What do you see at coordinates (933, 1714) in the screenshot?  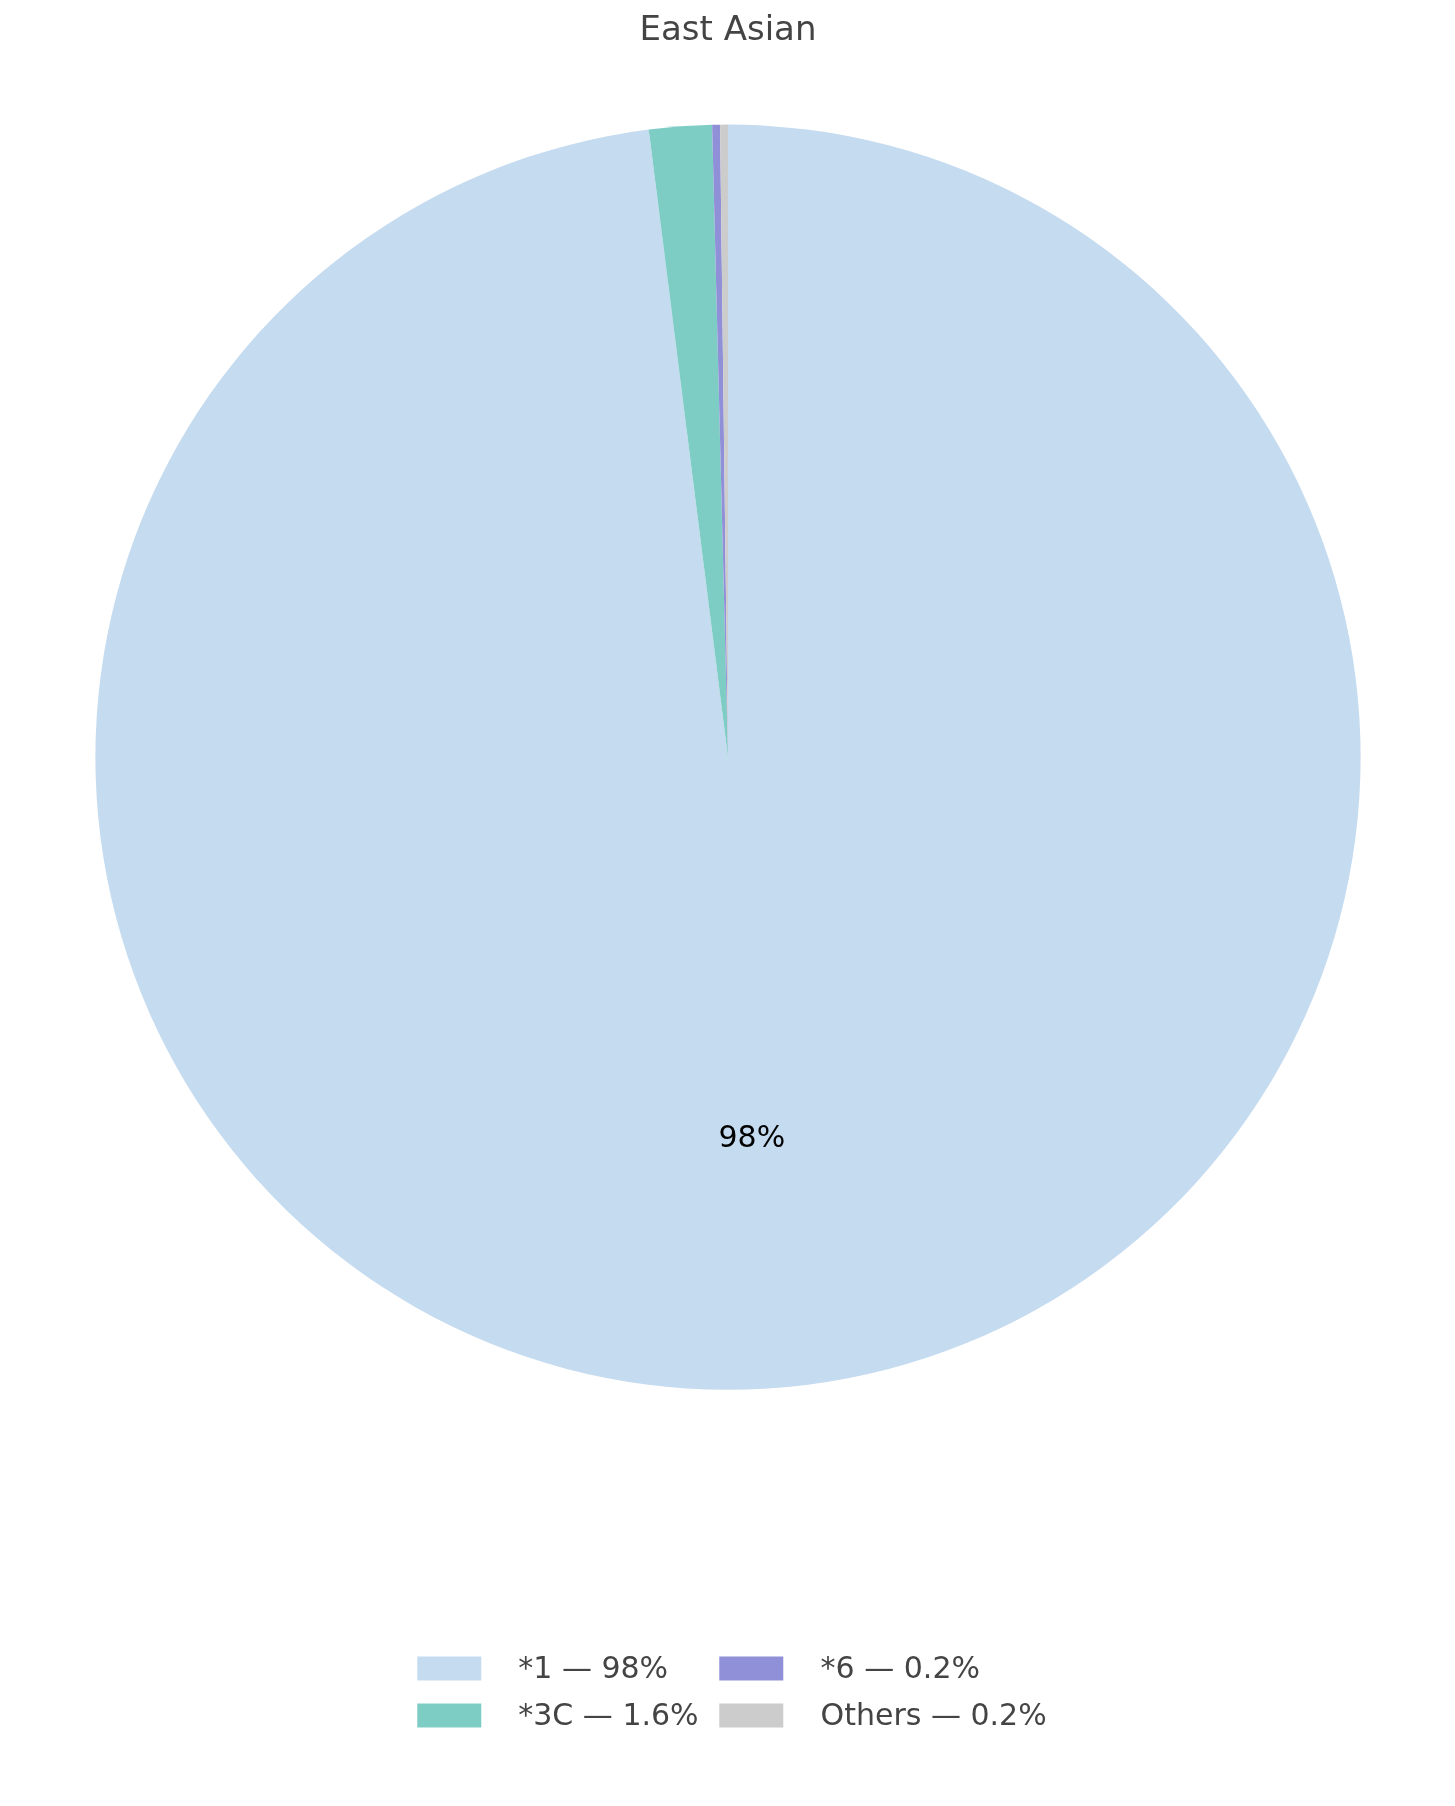 I see `legend-label: Others — 0.2%` at bounding box center [933, 1714].